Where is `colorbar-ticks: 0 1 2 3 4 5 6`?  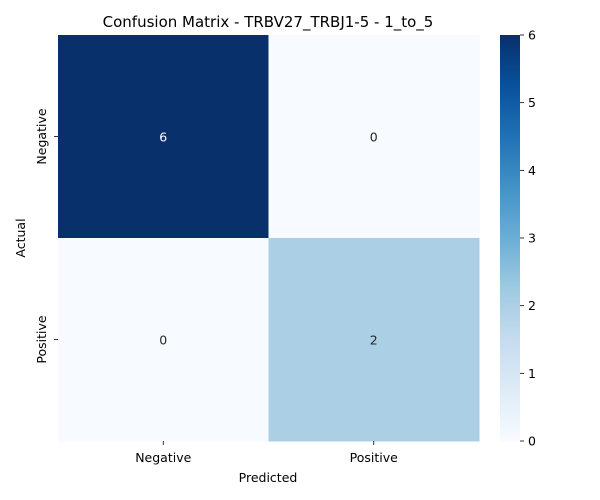
colorbar-ticks: 0 1 2 3 4 5 6 is located at coordinates (528, 238).